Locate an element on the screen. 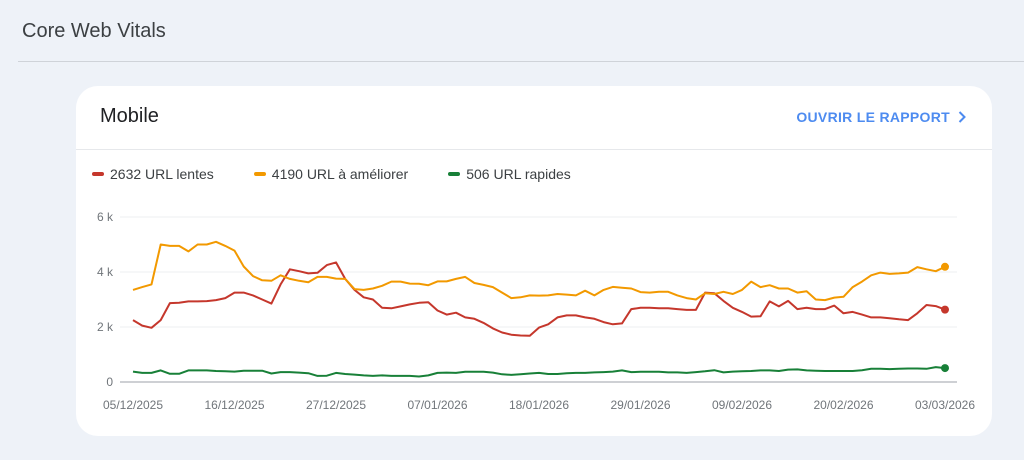 This screenshot has width=1024, height=460. header-divider is located at coordinates (521, 61).